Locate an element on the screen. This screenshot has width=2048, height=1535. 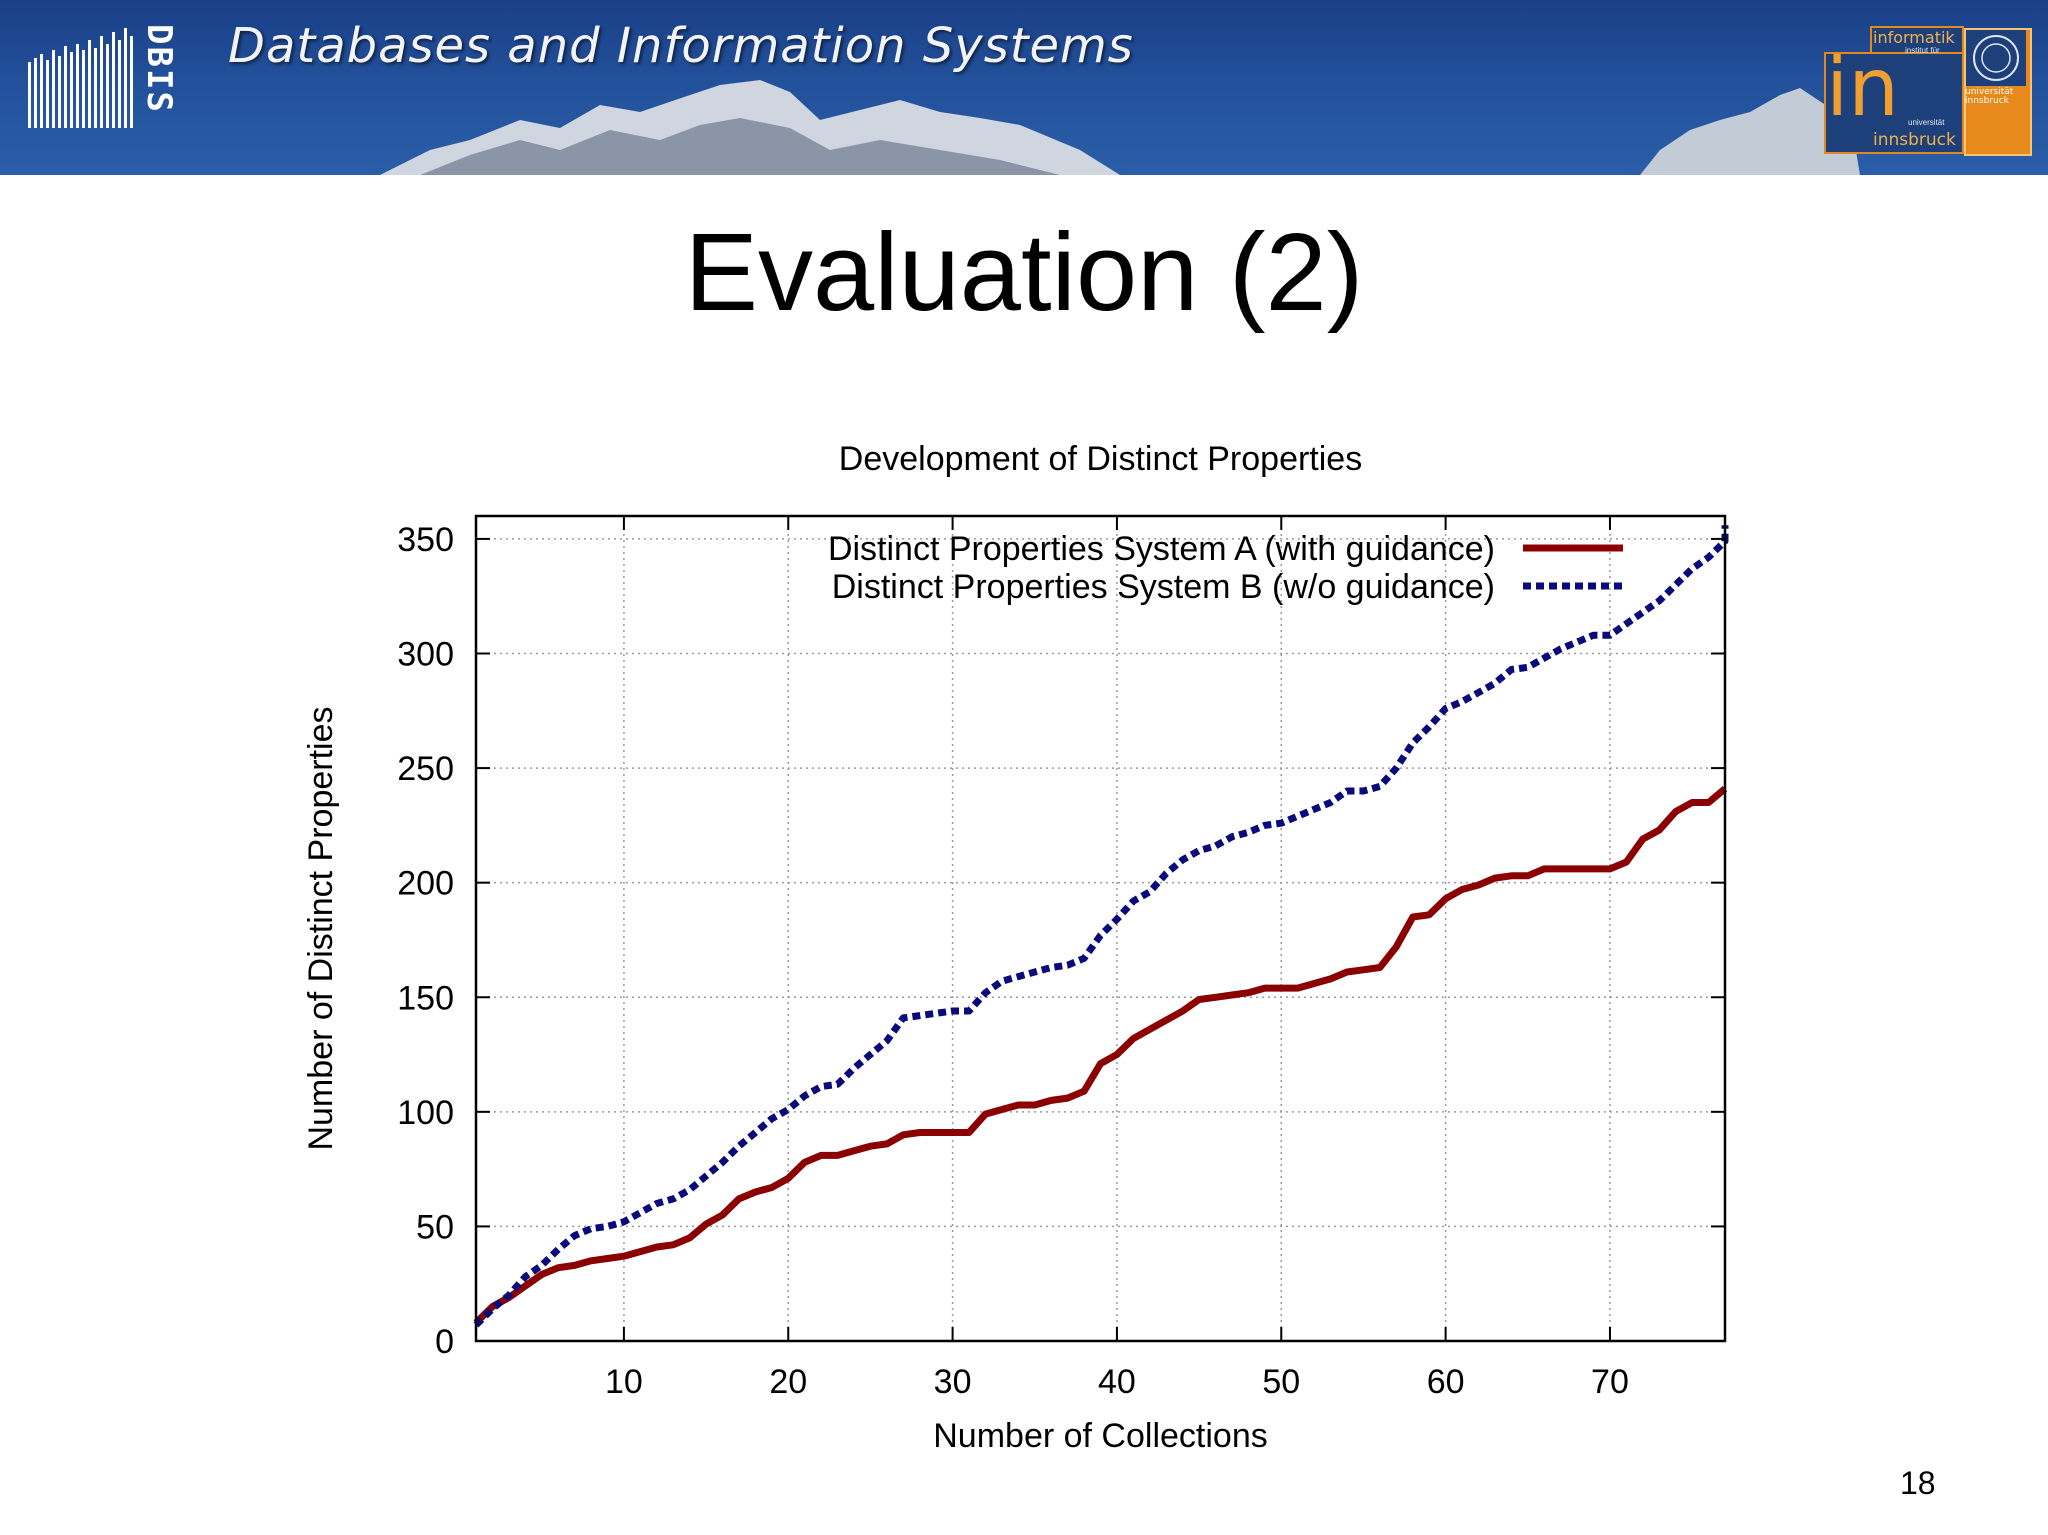
y-tick-label: 100 is located at coordinates (425, 1113).